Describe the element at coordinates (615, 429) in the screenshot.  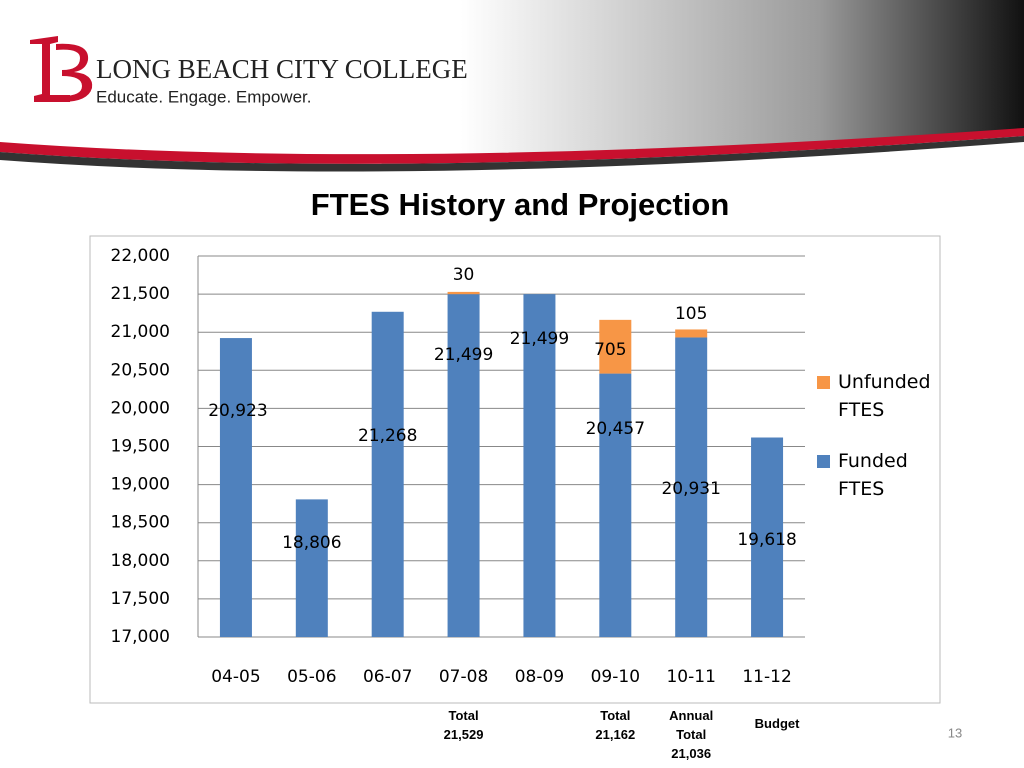
I see `data-label: 20,457` at that location.